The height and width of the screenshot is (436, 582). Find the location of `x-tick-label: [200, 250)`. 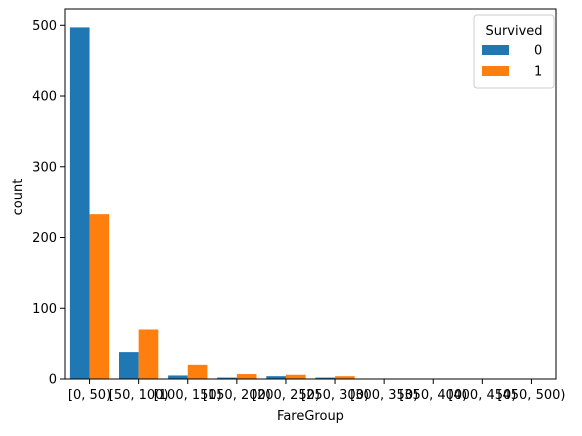

x-tick-label: [200, 250) is located at coordinates (286, 395).